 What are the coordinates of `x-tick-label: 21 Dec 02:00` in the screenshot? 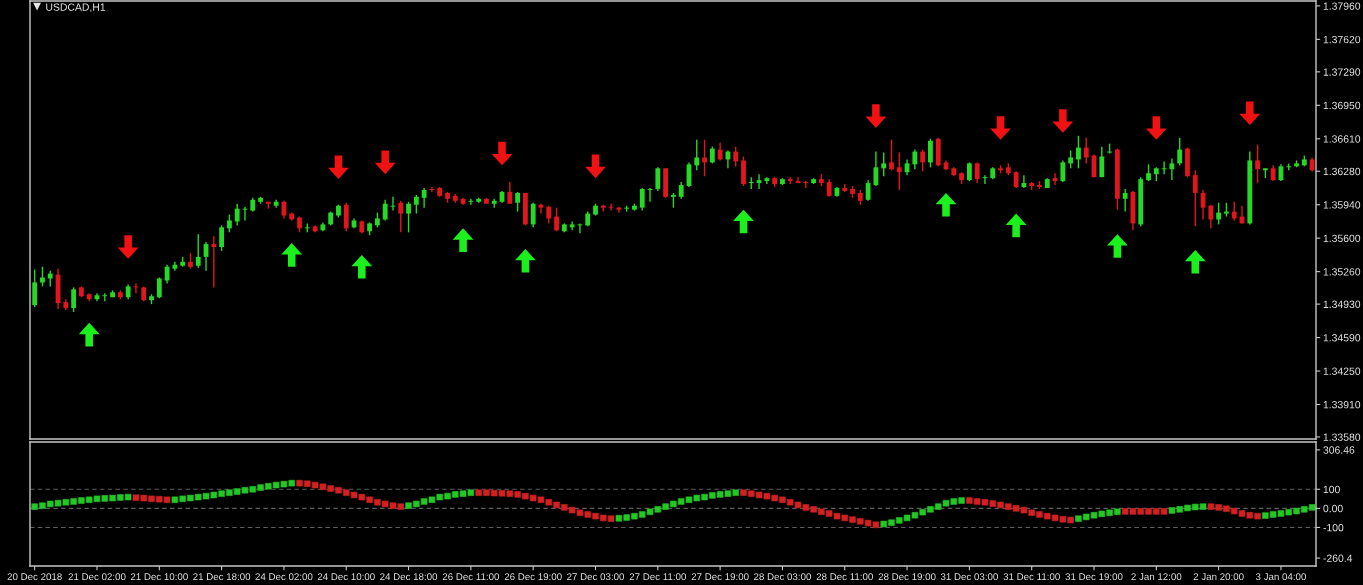 It's located at (97, 577).